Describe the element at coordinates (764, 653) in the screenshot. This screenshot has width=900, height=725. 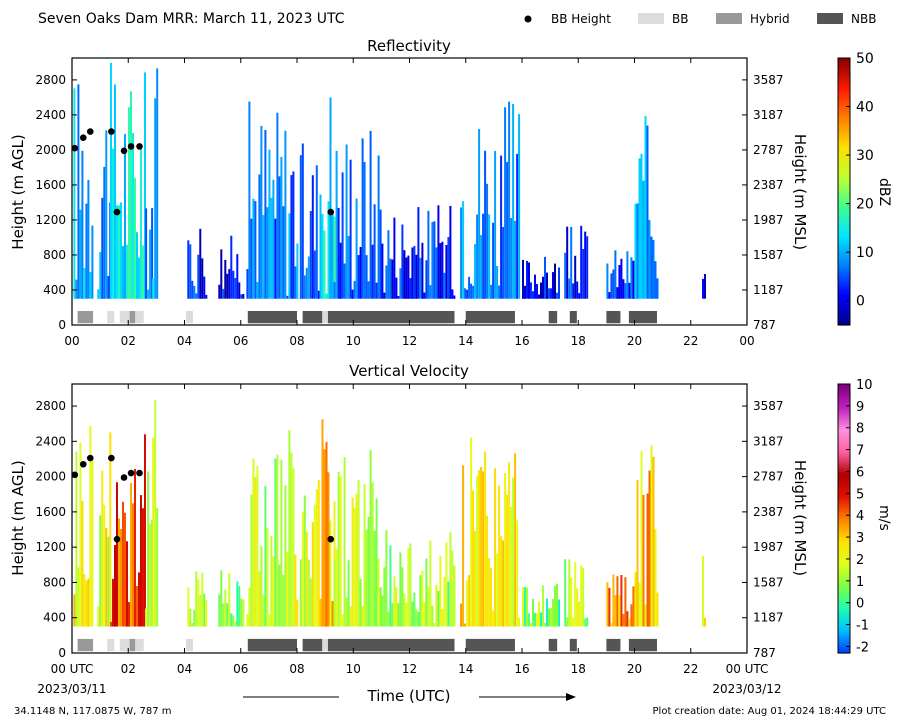
I see `y2tick-label: 787` at that location.